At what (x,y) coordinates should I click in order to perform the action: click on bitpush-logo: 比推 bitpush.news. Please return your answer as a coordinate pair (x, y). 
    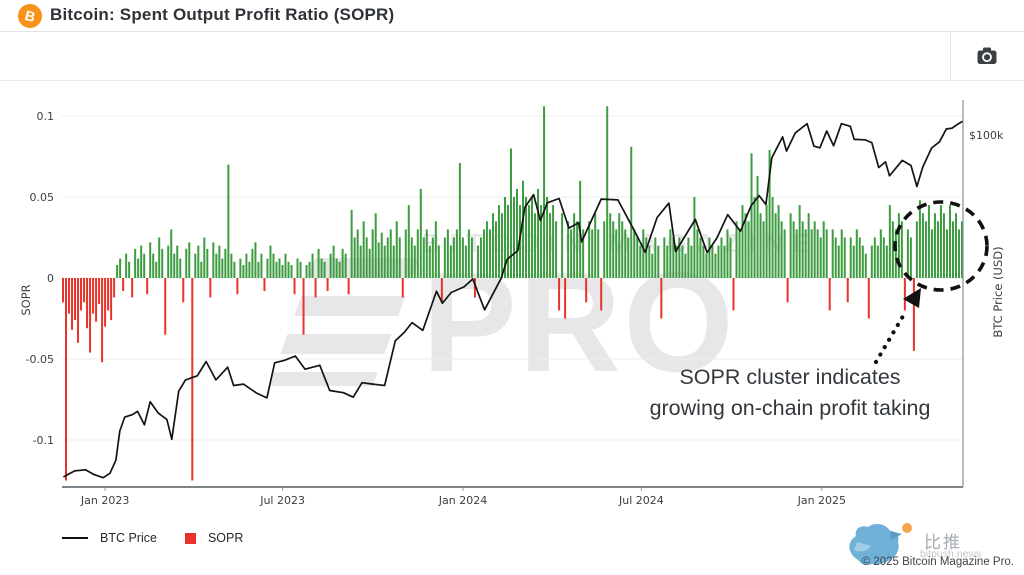
    Looking at the image, I should click on (929, 546).